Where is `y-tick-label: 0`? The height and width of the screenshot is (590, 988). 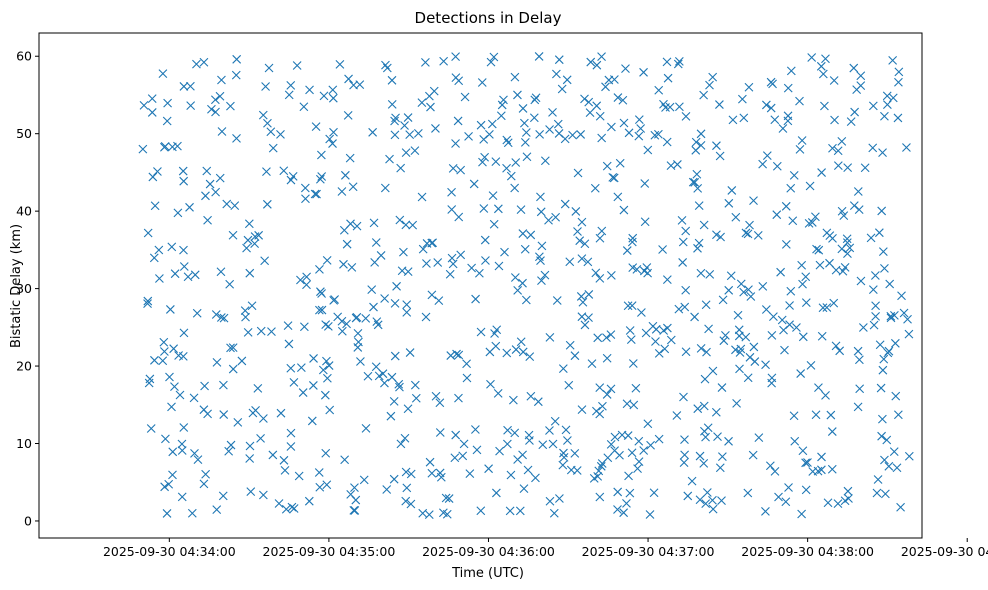
y-tick-label: 0 is located at coordinates (28, 520).